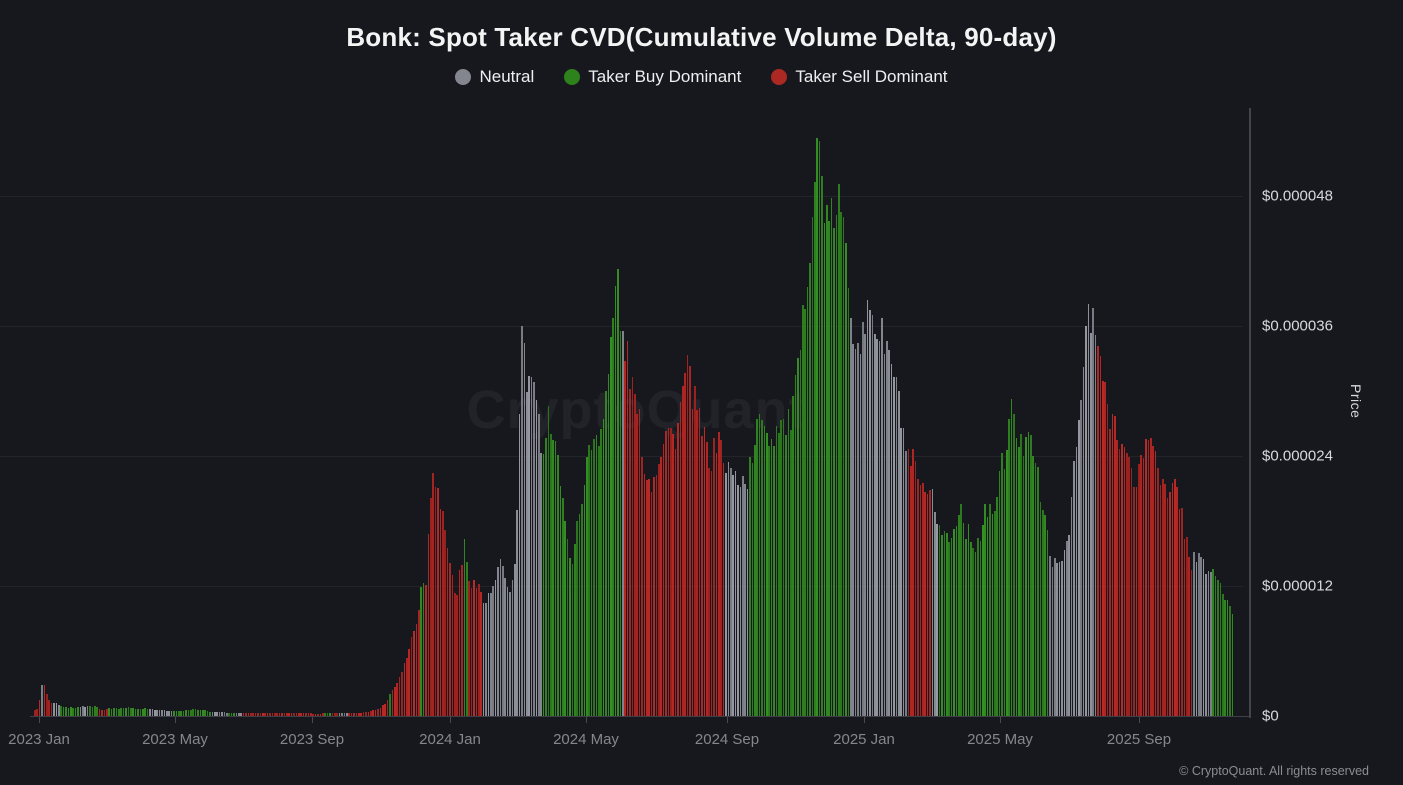  What do you see at coordinates (494, 77) in the screenshot?
I see `legend-item-neutral: Neutral` at bounding box center [494, 77].